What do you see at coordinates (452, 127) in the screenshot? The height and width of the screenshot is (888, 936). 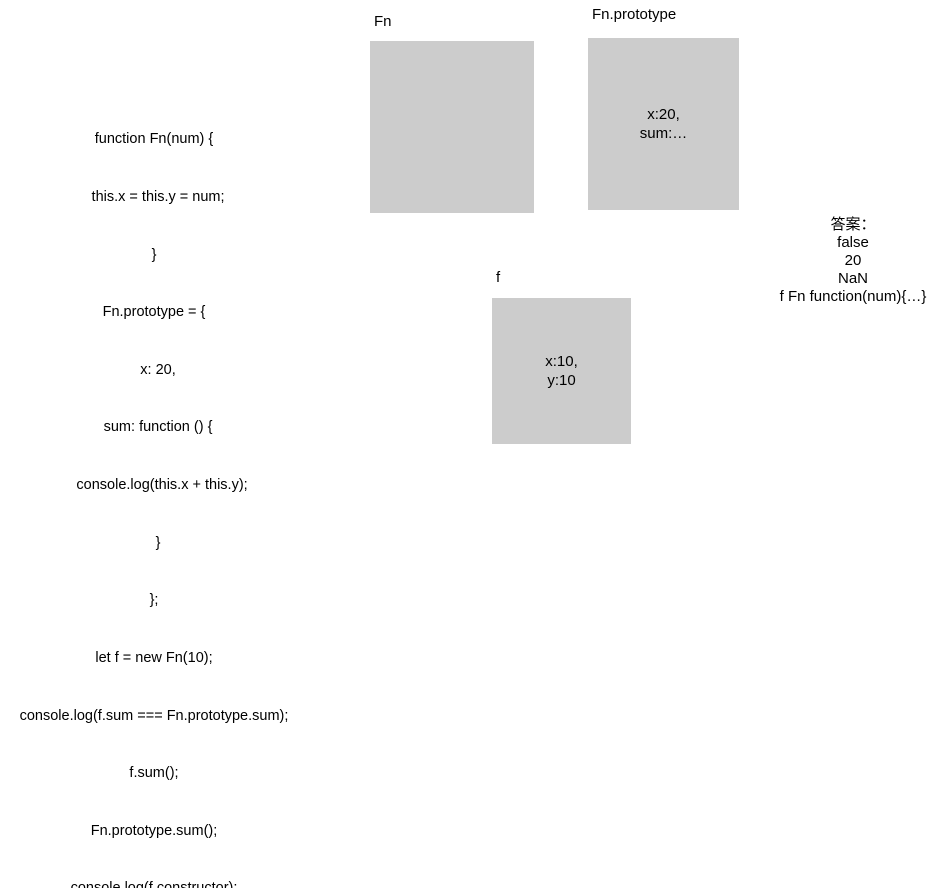 I see `fn-box` at bounding box center [452, 127].